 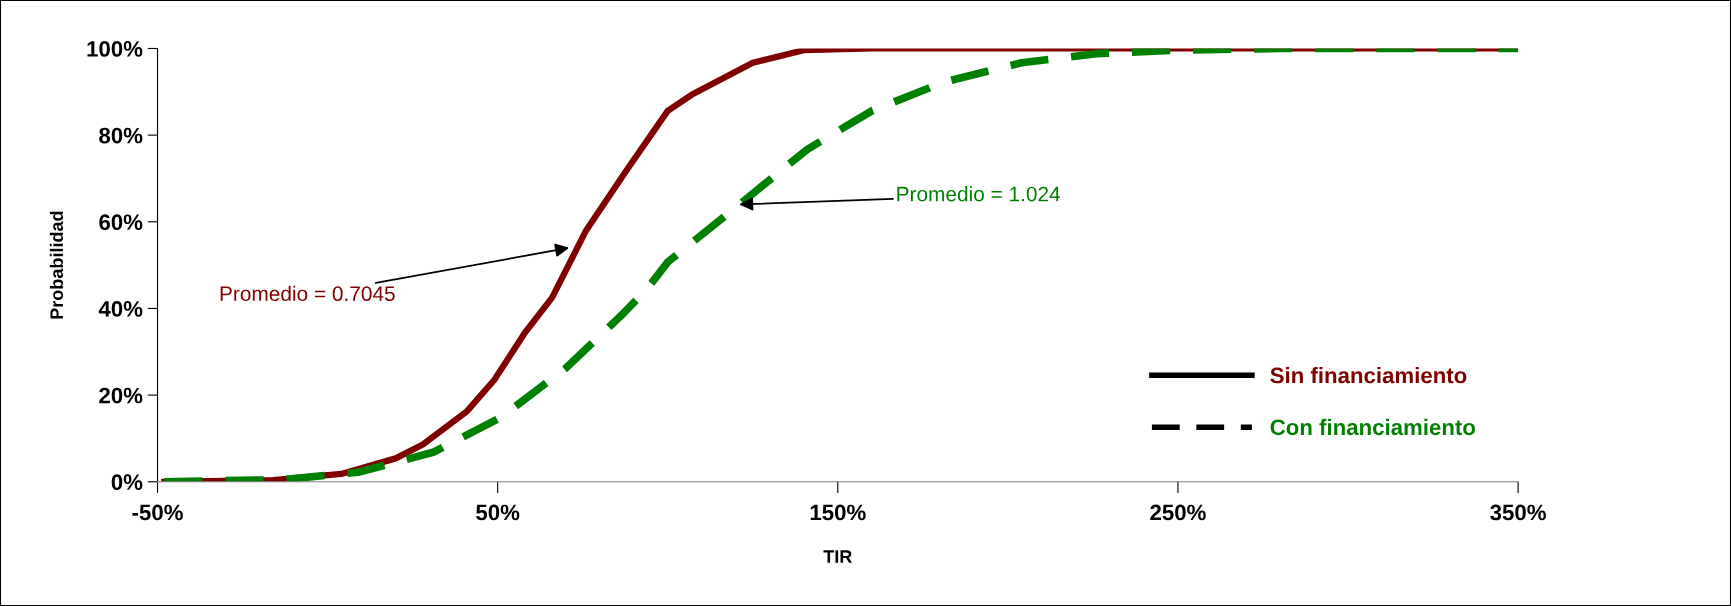 I want to click on y-tick-label: 20%, so click(x=121, y=395).